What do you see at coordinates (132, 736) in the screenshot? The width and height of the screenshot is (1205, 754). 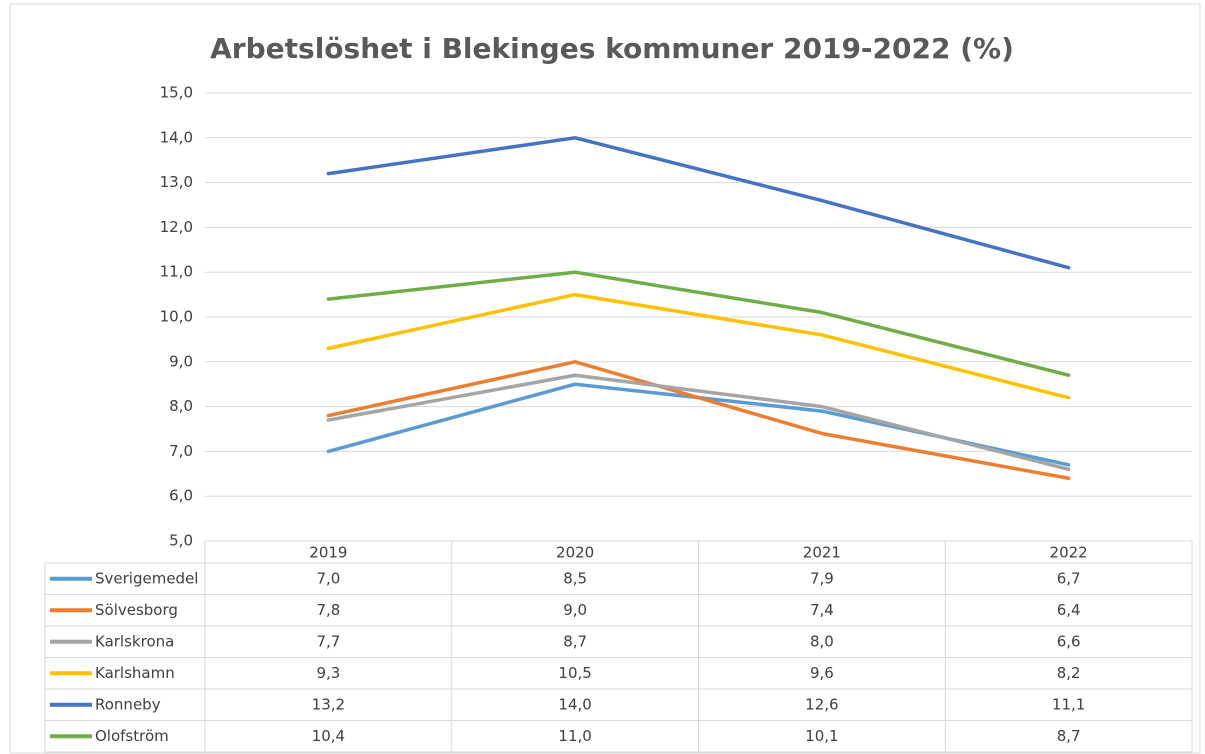 I see `legend-label: Olofström` at bounding box center [132, 736].